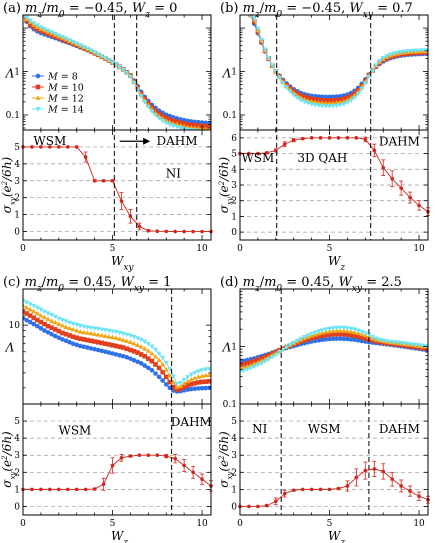 The height and width of the screenshot is (543, 435). Describe the element at coordinates (7, 168) in the screenshot. I see `sigma-axis-label-part: /6h)` at that location.